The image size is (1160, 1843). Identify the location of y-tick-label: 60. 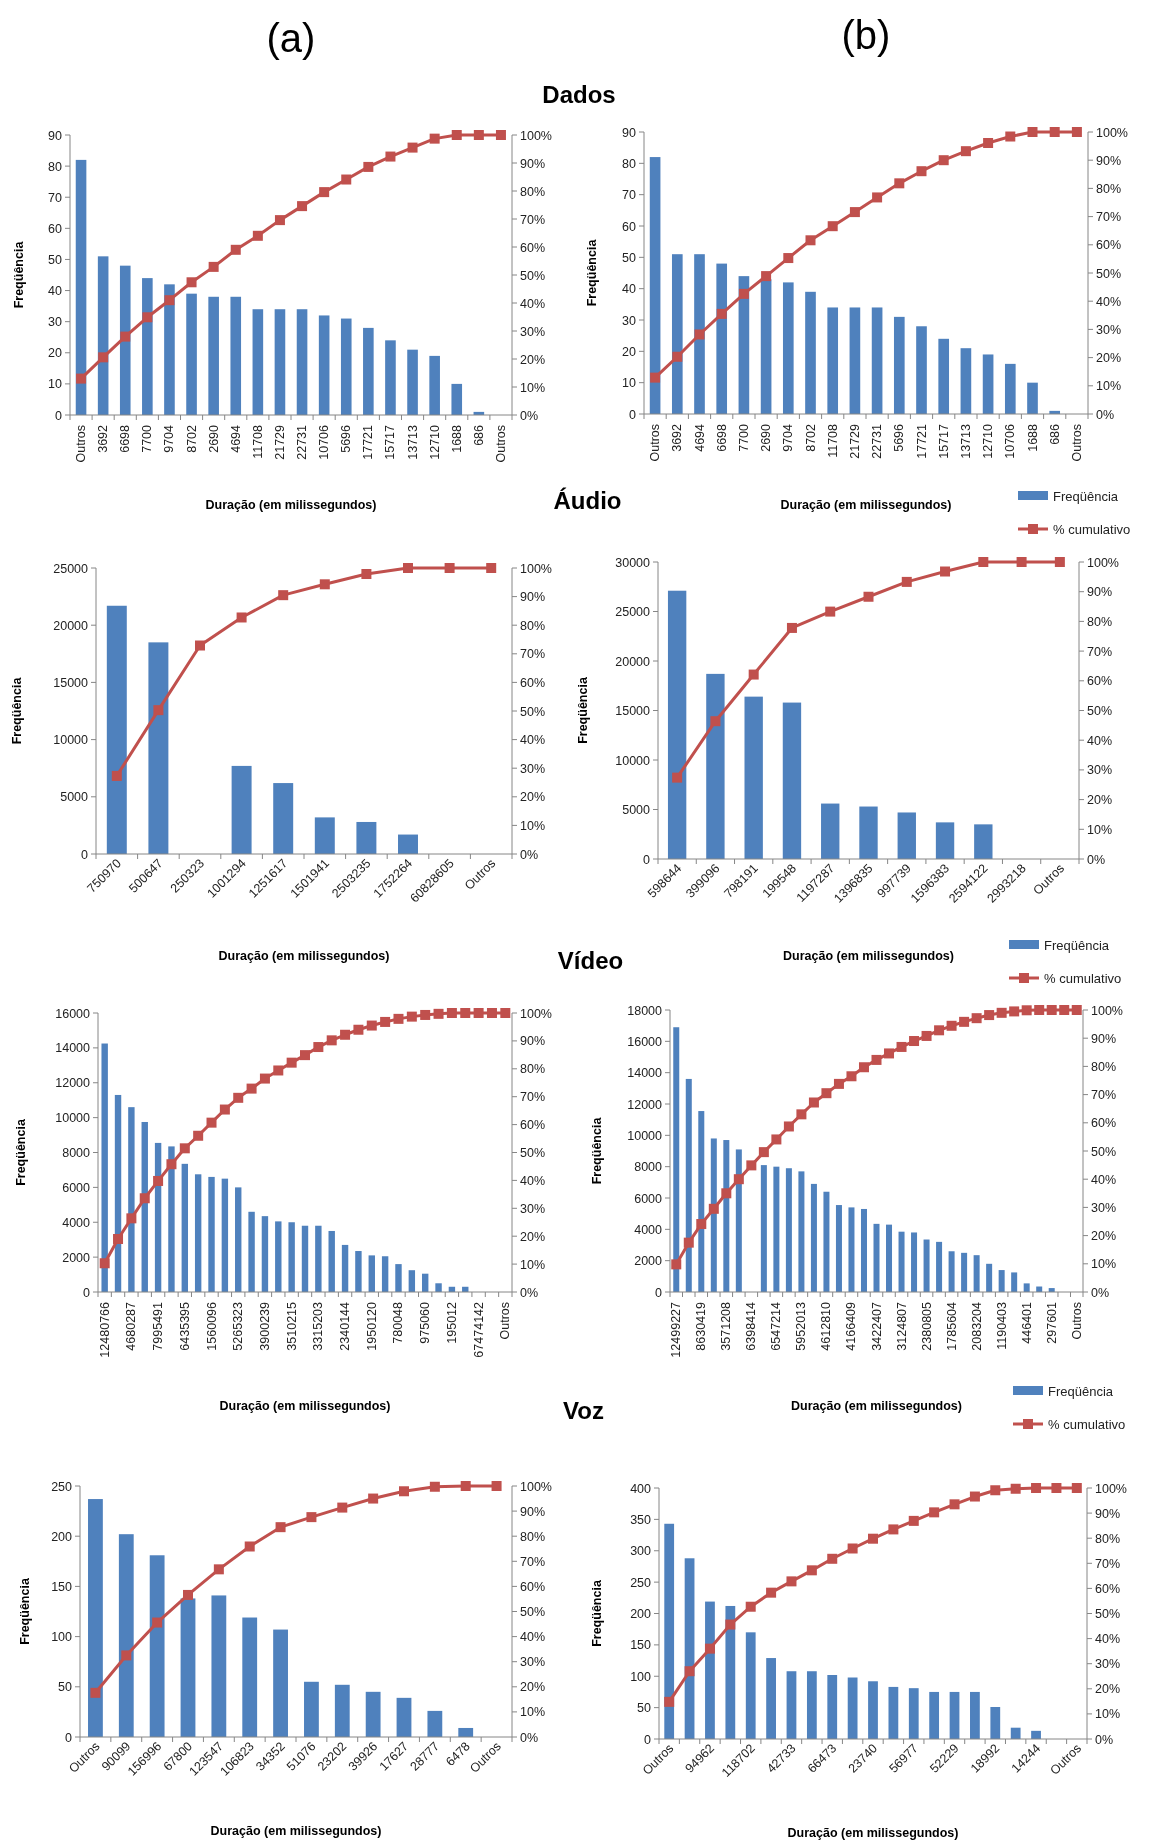
(629, 226).